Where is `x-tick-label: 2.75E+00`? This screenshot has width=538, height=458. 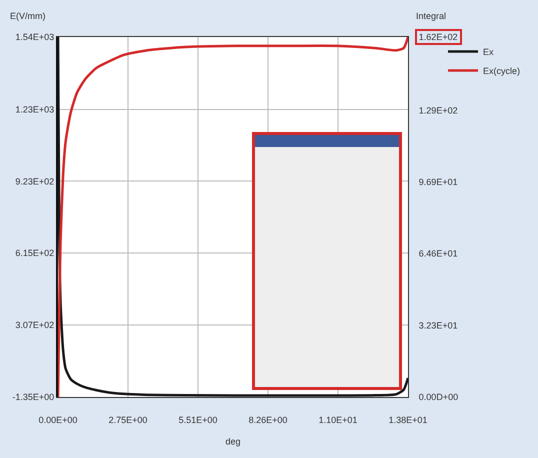
x-tick-label: 2.75E+00 is located at coordinates (128, 419).